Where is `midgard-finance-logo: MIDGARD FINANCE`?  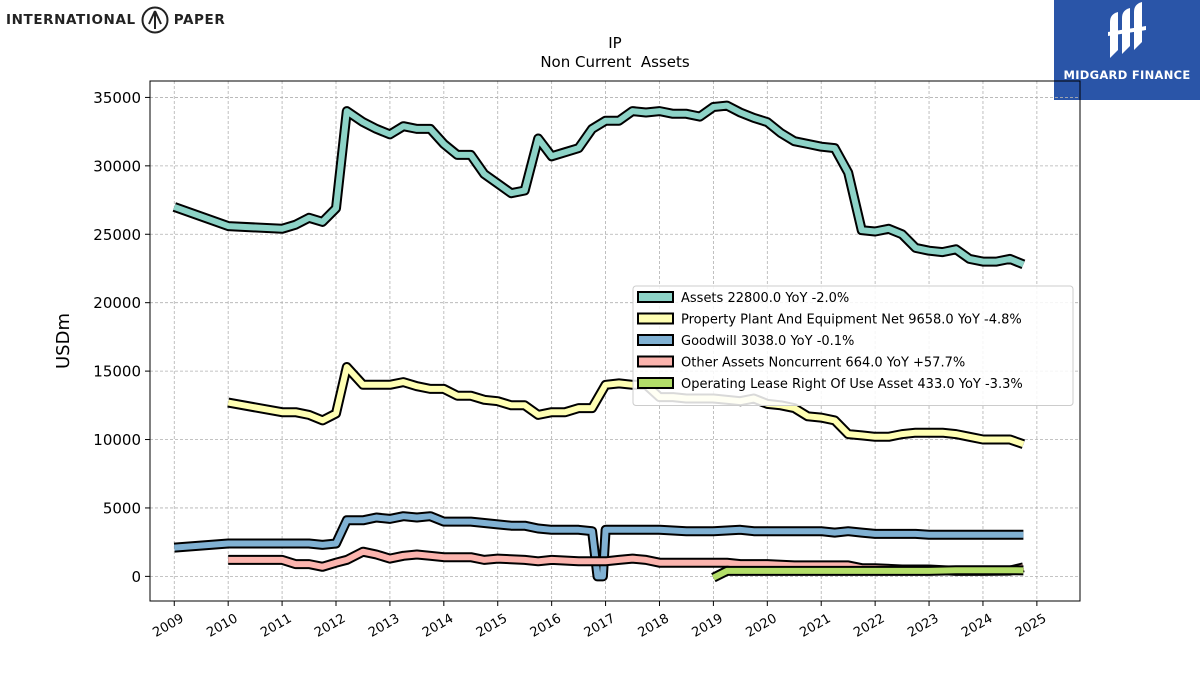
midgard-finance-logo: MIDGARD FINANCE is located at coordinates (1127, 50).